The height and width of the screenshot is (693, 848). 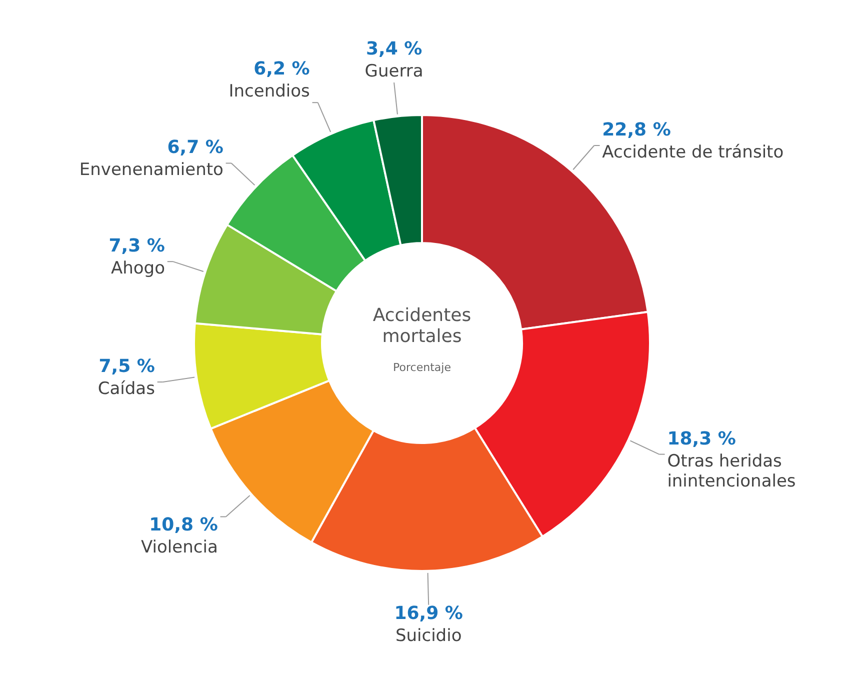 What do you see at coordinates (137, 268) in the screenshot?
I see `slice-label: Ahogo` at bounding box center [137, 268].